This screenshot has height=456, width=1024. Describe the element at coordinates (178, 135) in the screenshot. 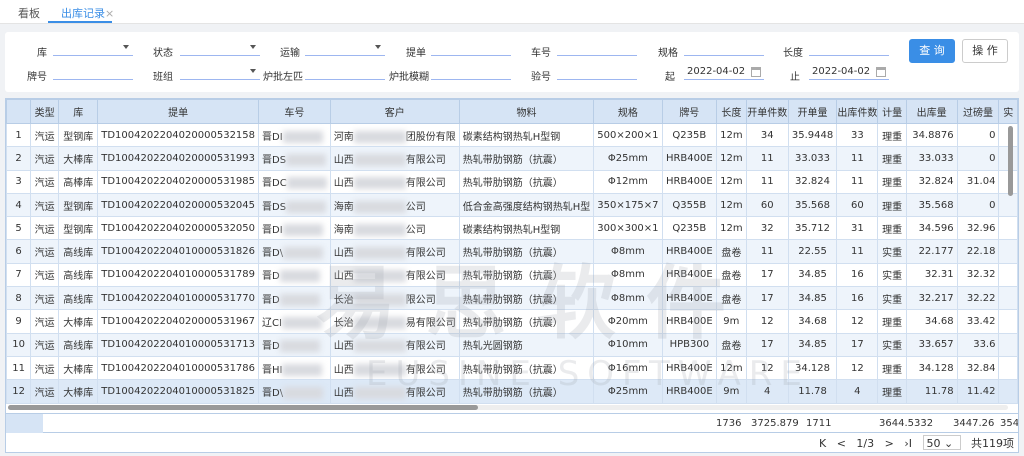

I see `table-cell: TD1004202204020000532158` at that location.